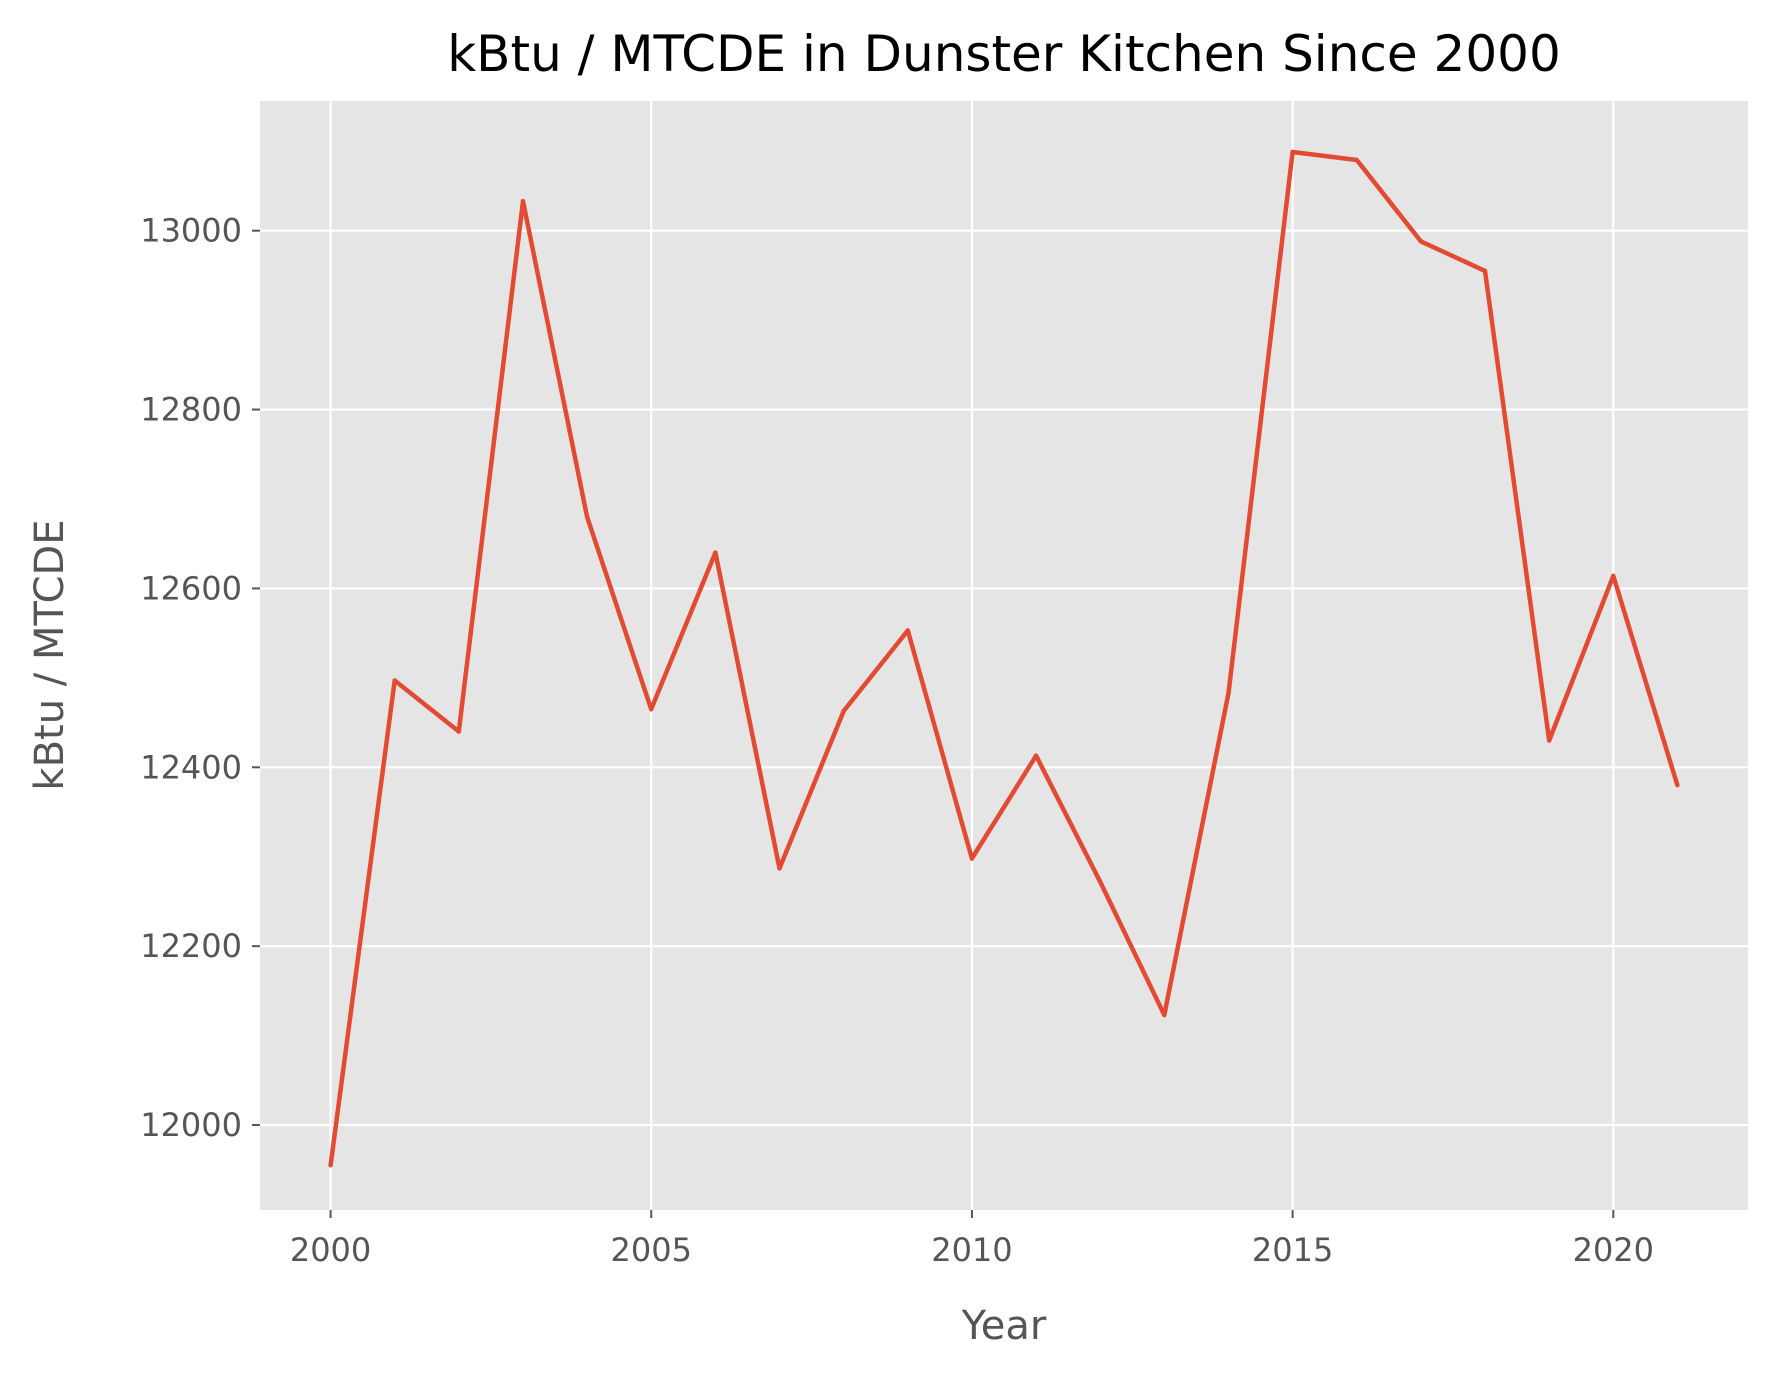 The height and width of the screenshot is (1373, 1774). I want to click on x-tick-label: 2005, so click(651, 1250).